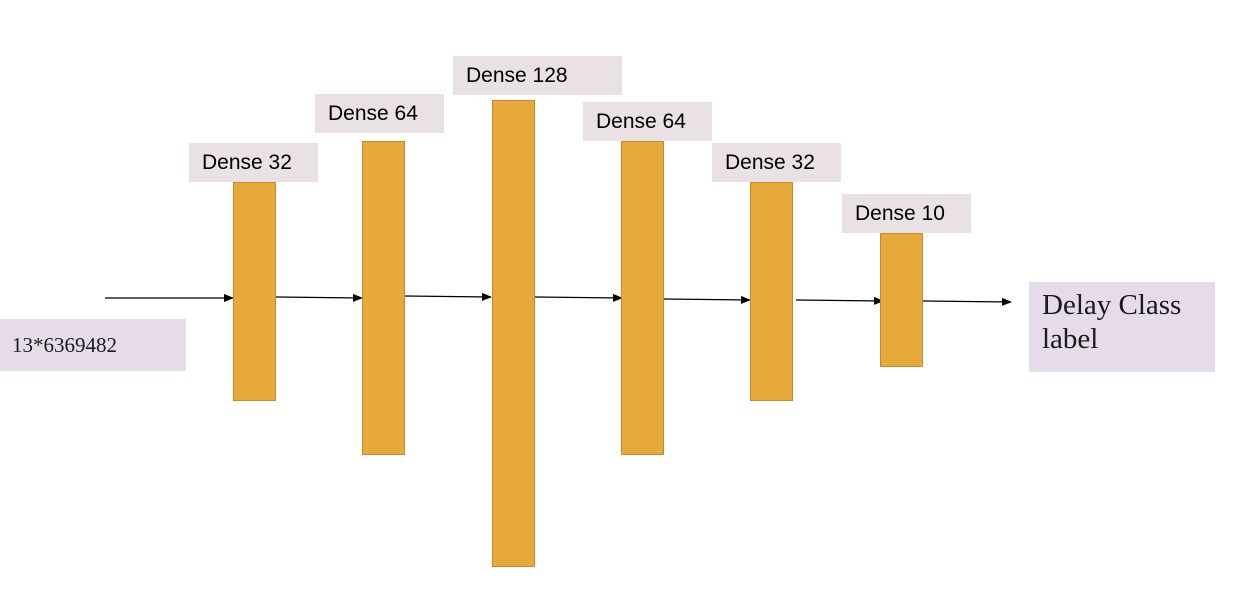 The width and height of the screenshot is (1248, 614). Describe the element at coordinates (1070, 339) in the screenshot. I see `output-label-line-2: label` at that location.